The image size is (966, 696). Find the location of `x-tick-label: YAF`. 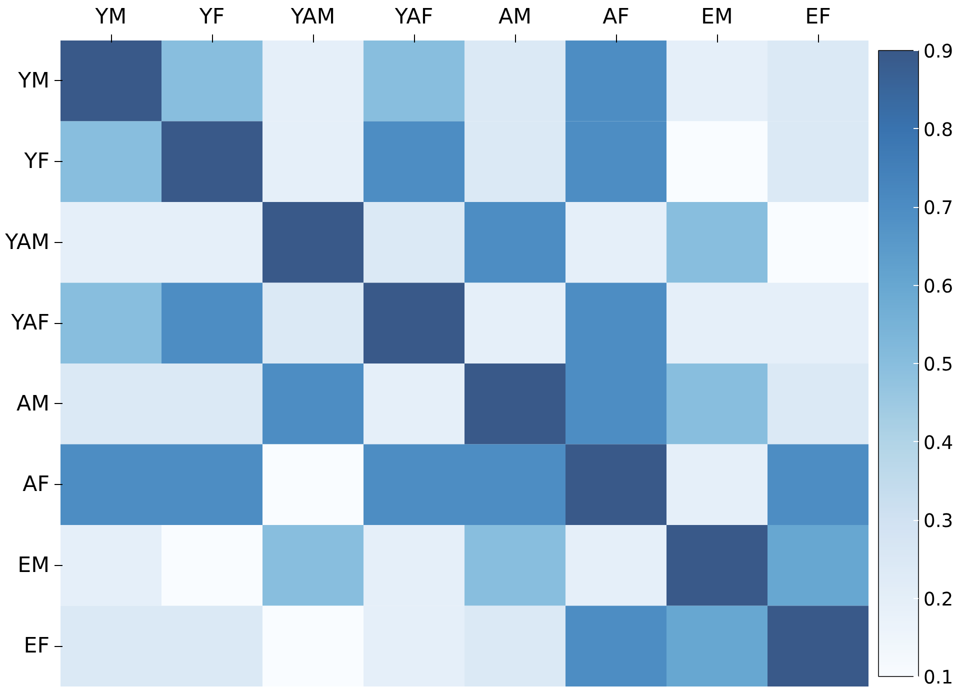

x-tick-label: YAF is located at coordinates (414, 17).